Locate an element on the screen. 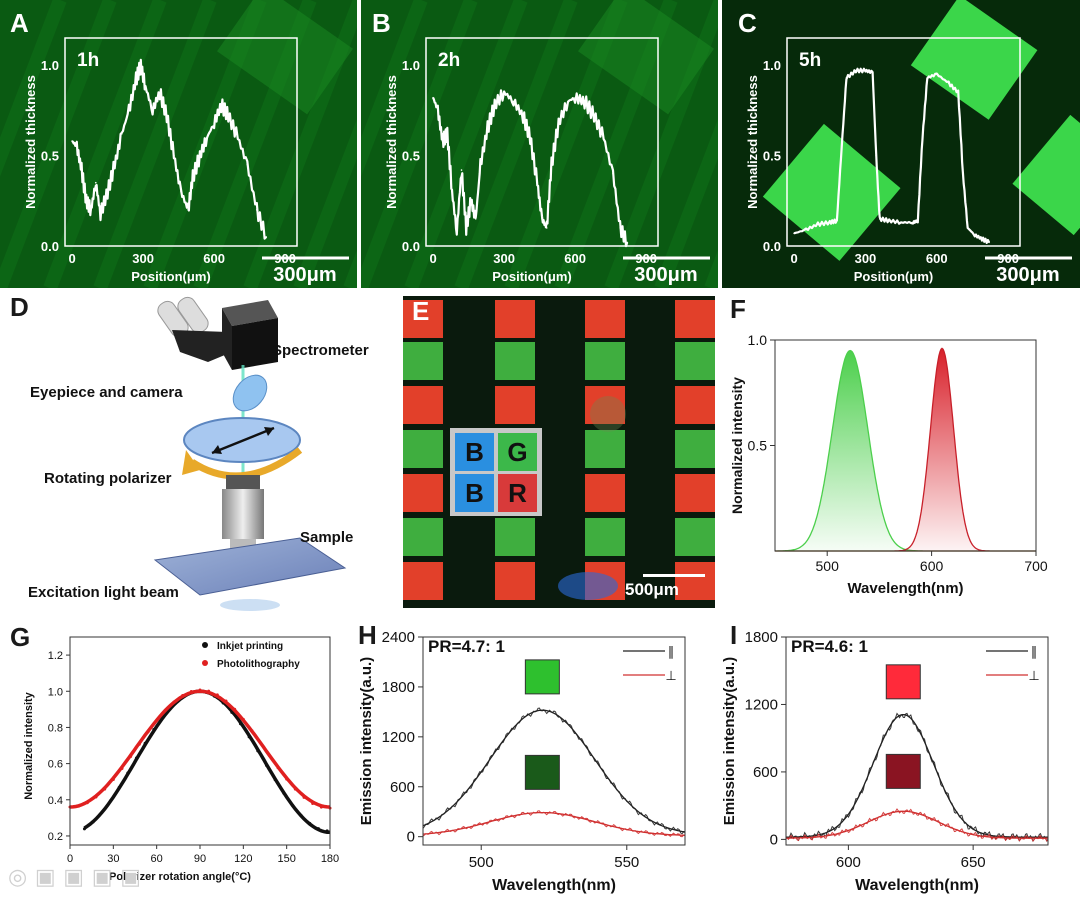 The image size is (1080, 904). panel-label-g: G is located at coordinates (20, 637).